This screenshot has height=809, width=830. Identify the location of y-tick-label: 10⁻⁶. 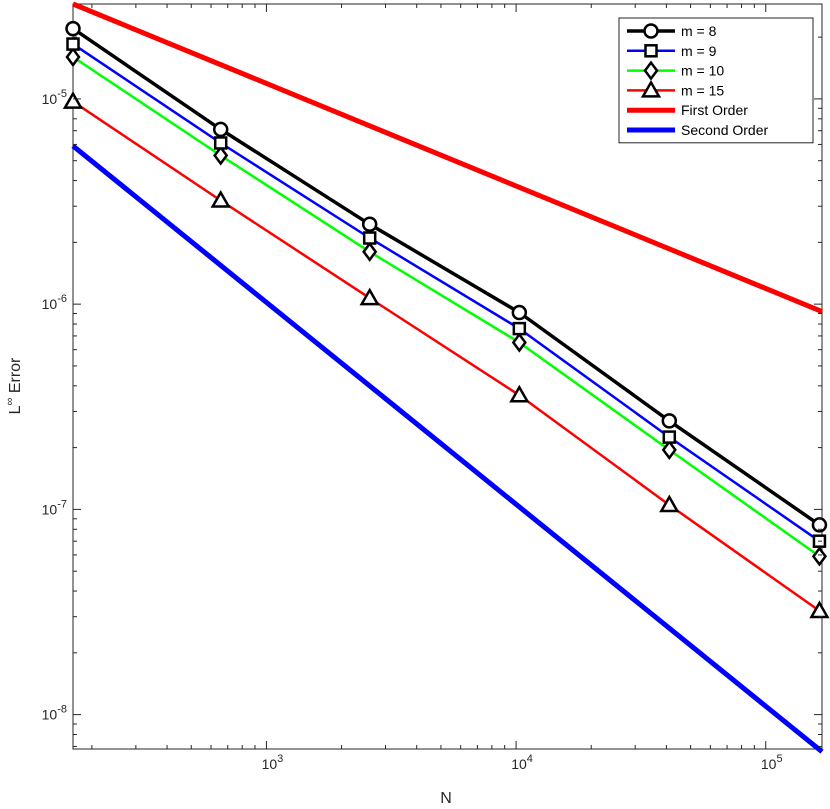
(54, 302).